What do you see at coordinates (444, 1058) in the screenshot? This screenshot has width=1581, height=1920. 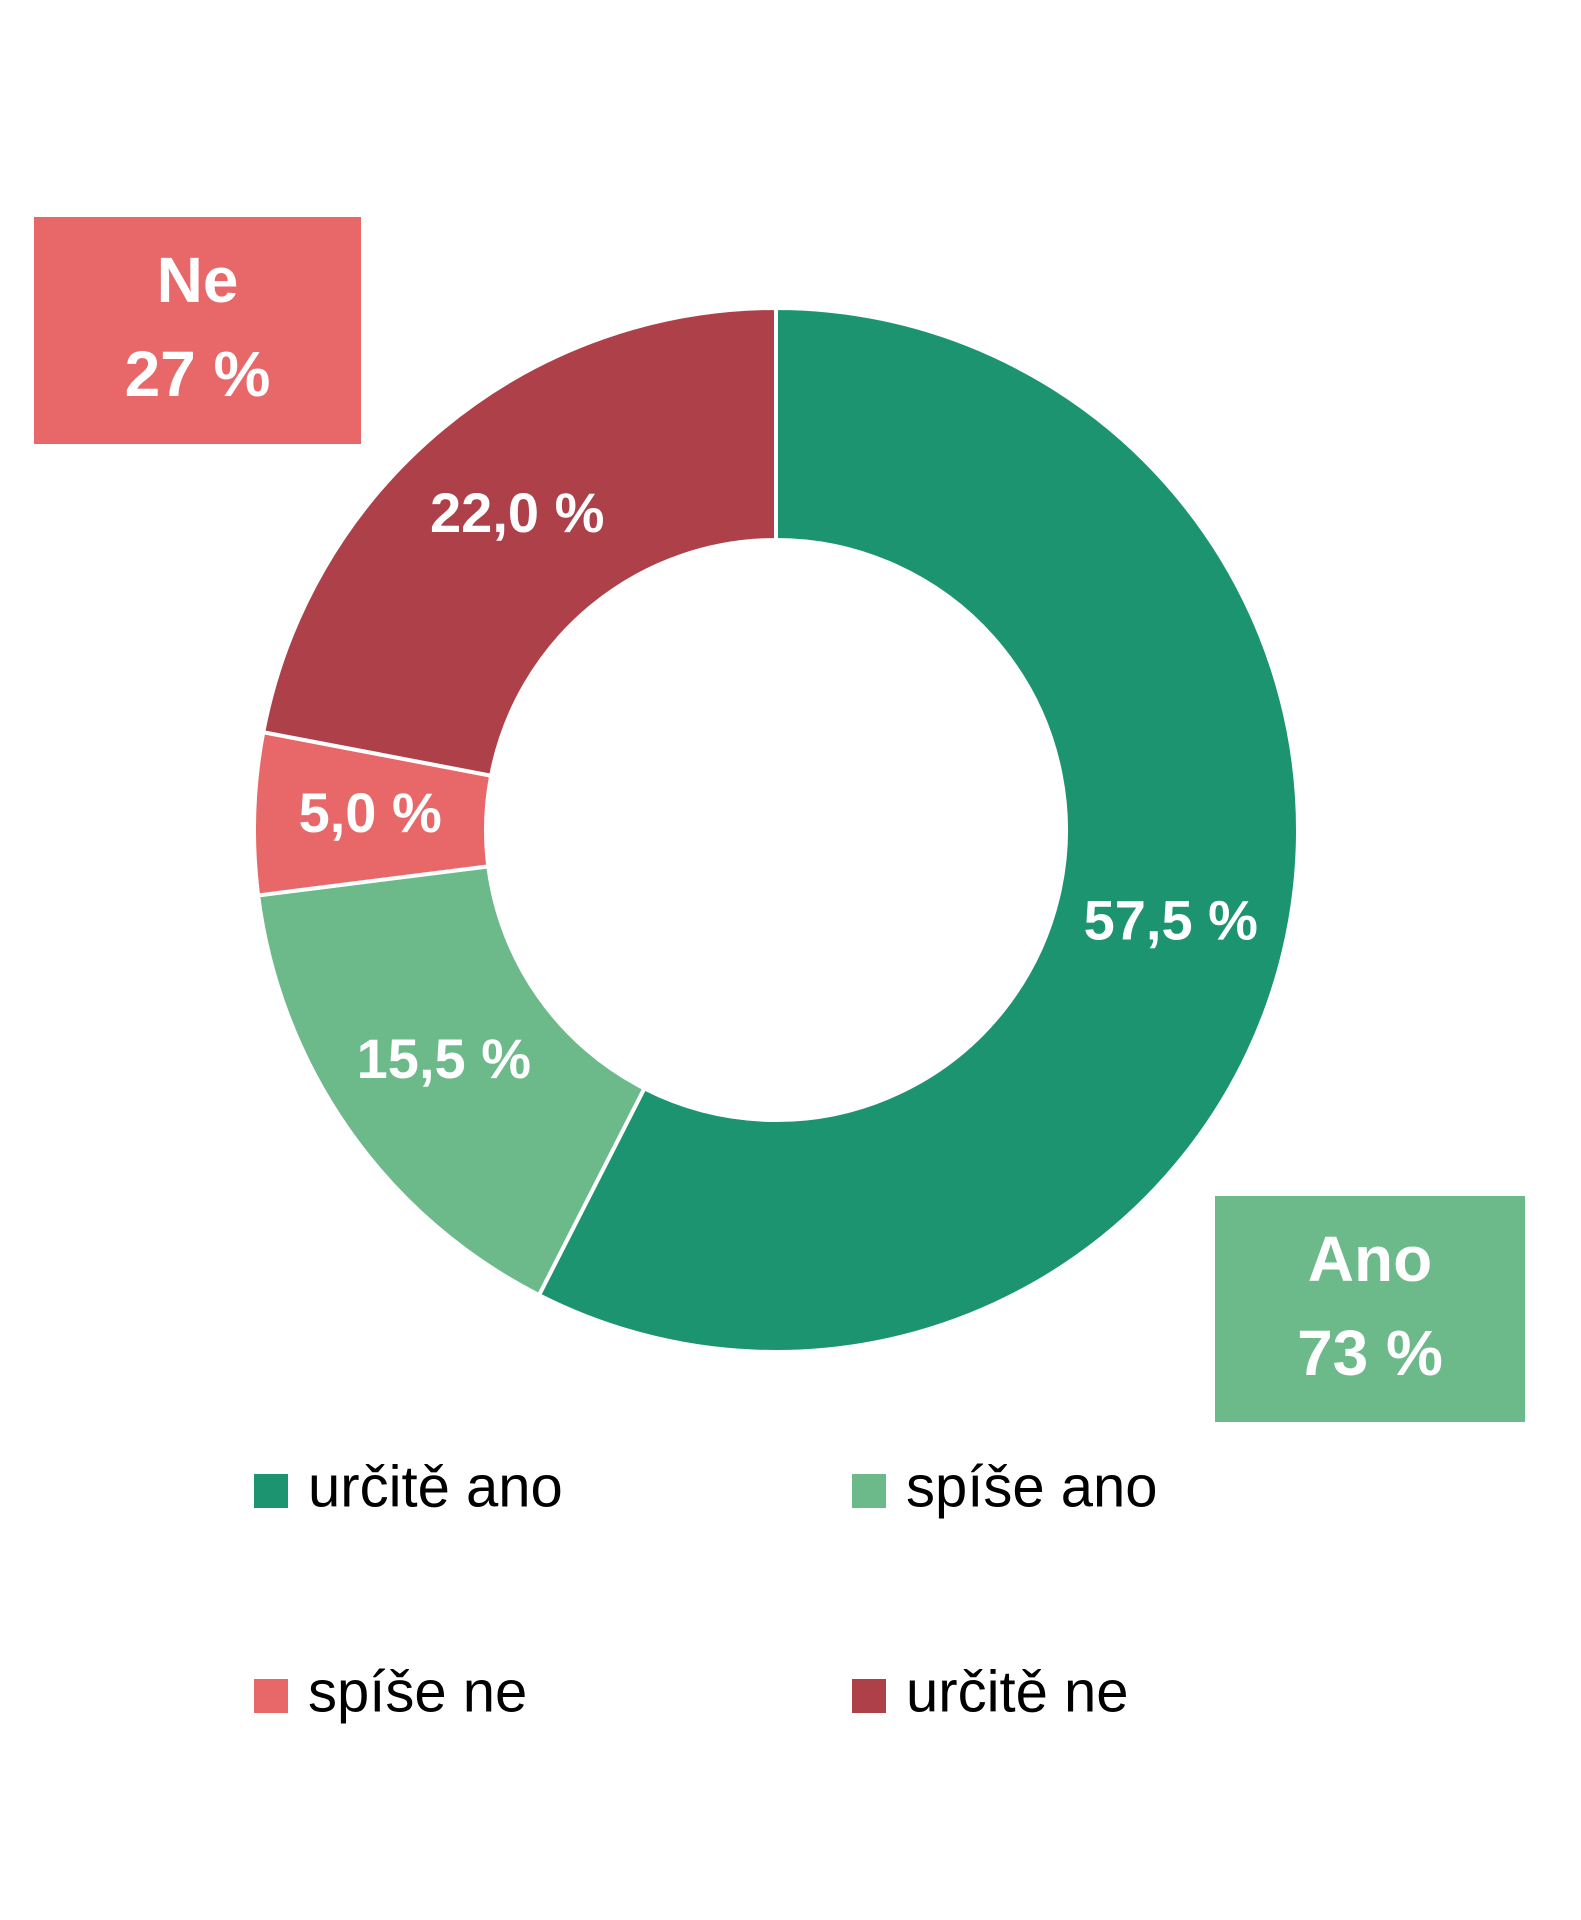 I see `data-label: 15,5 %` at bounding box center [444, 1058].